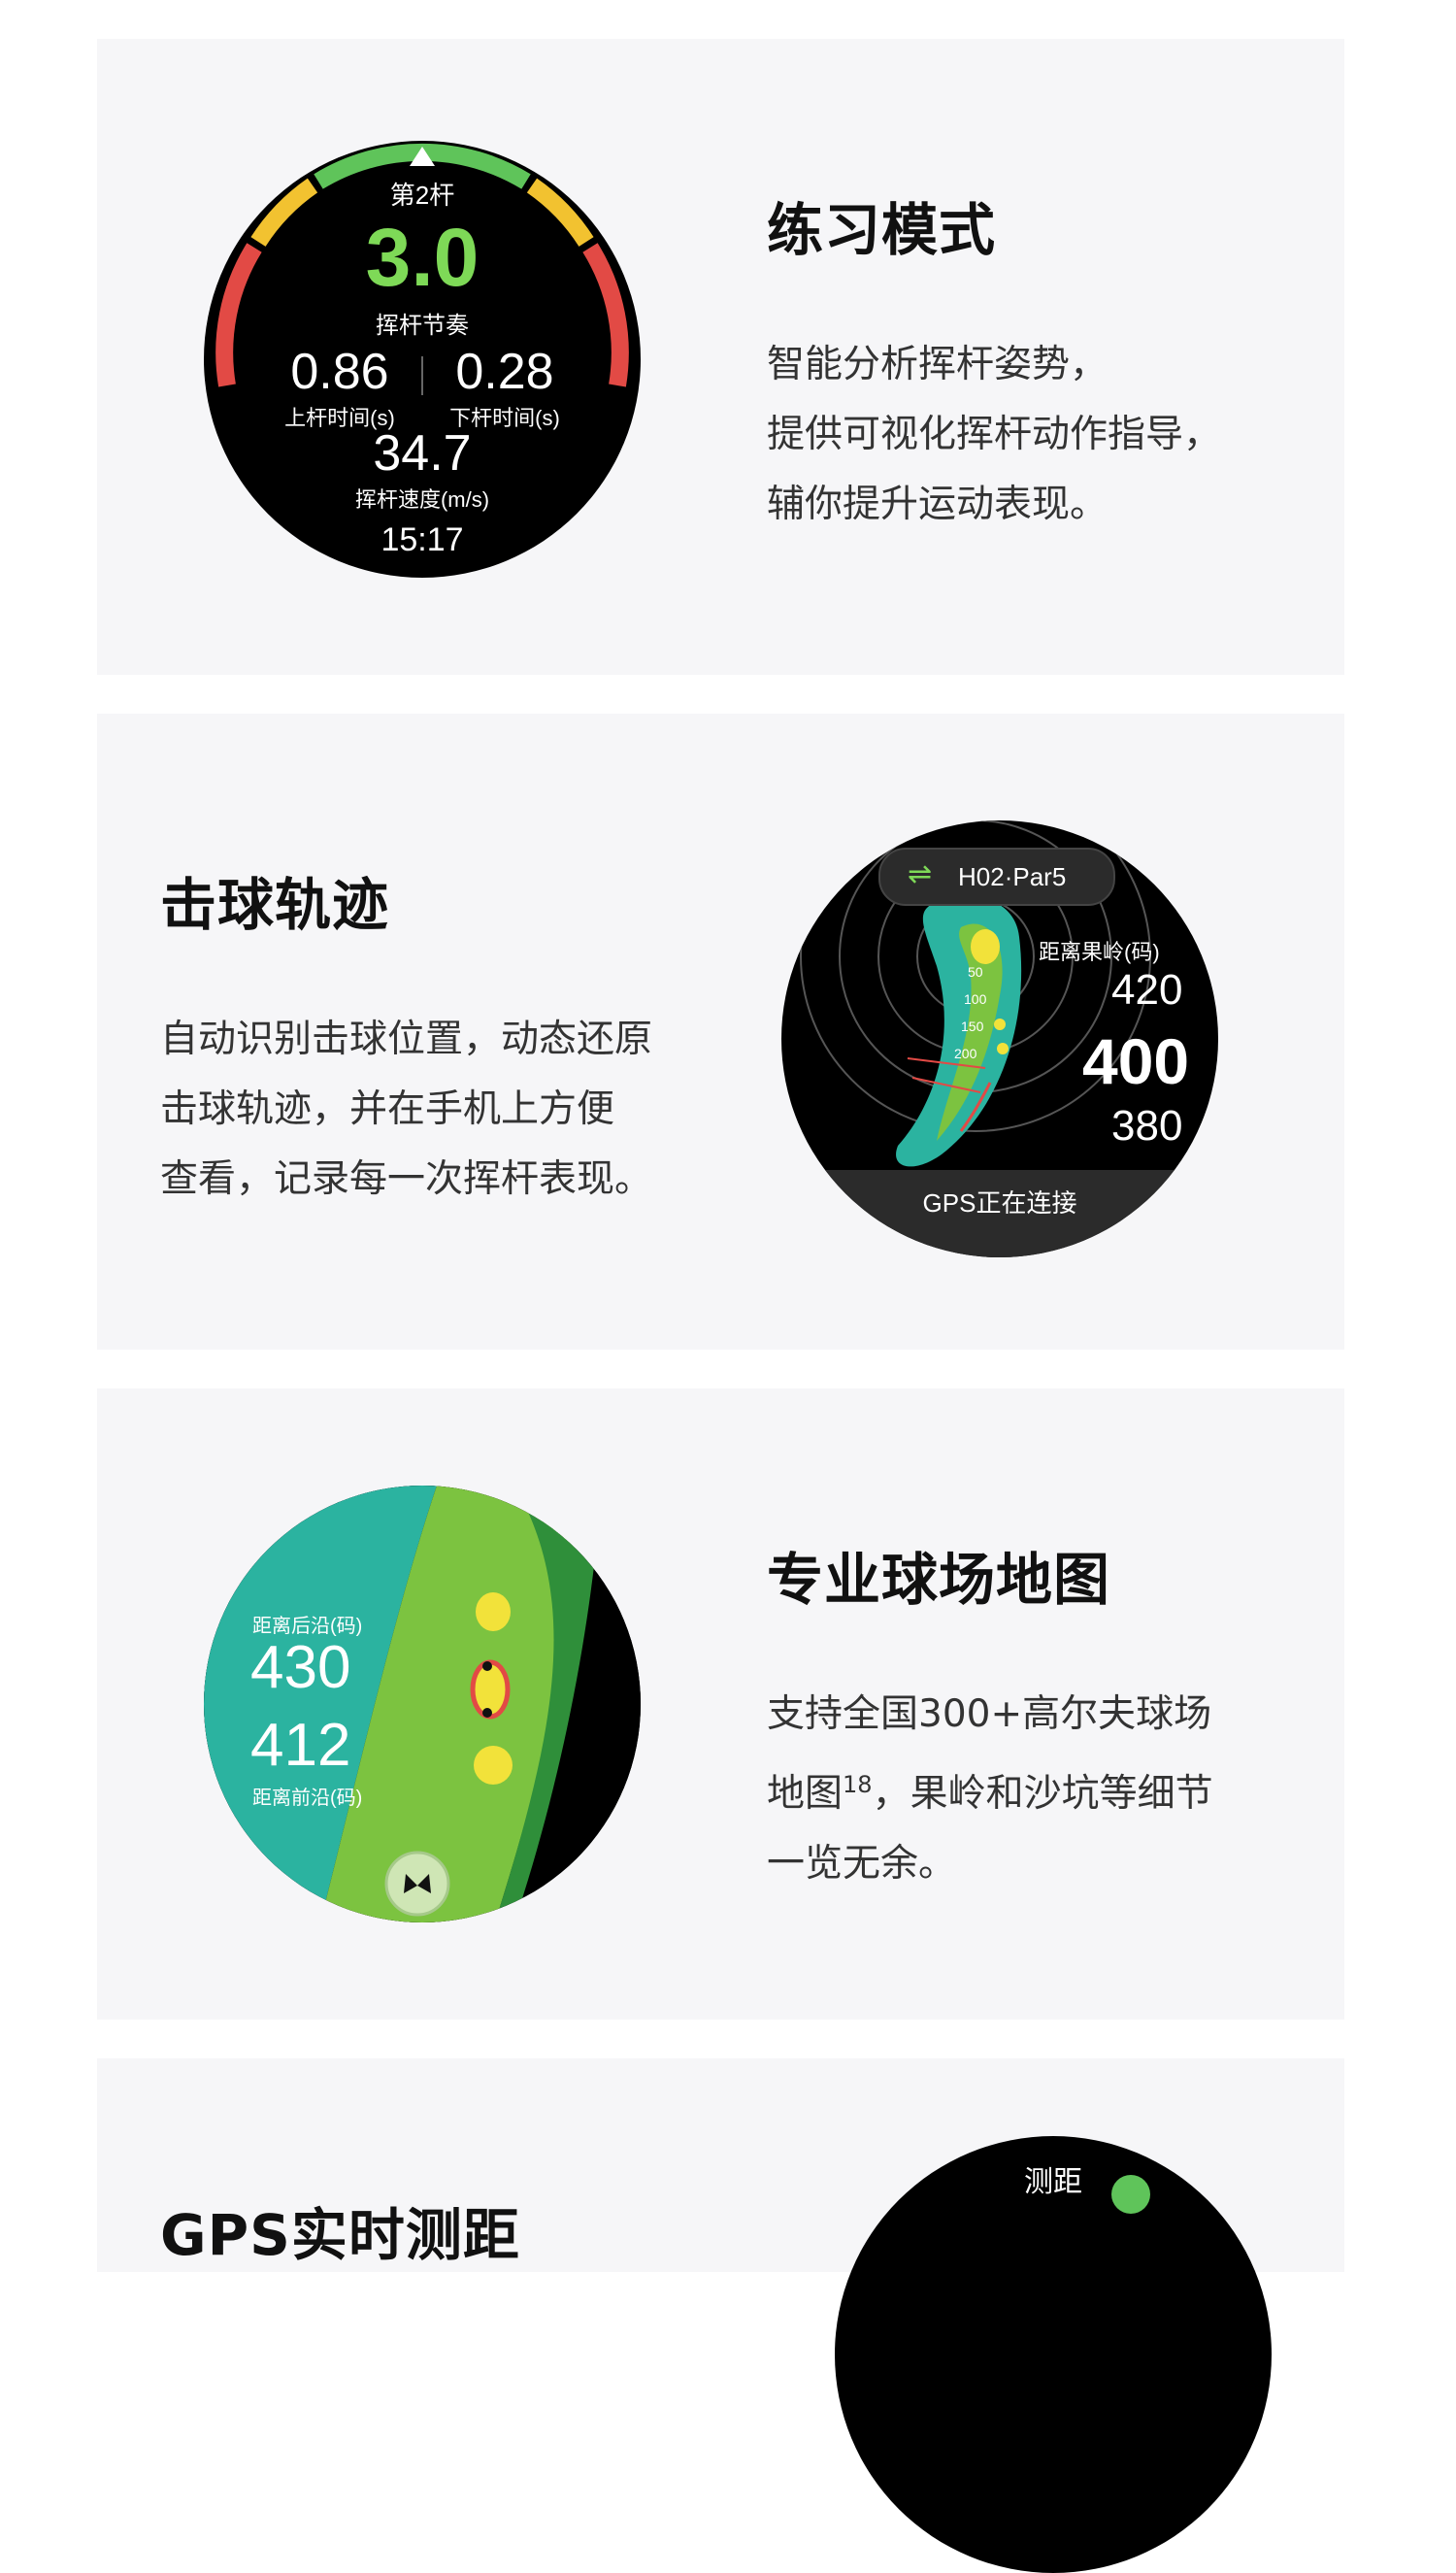 The image size is (1456, 2573). What do you see at coordinates (989, 1714) in the screenshot?
I see `desc-line: 支持全国300+高尔夫球场` at bounding box center [989, 1714].